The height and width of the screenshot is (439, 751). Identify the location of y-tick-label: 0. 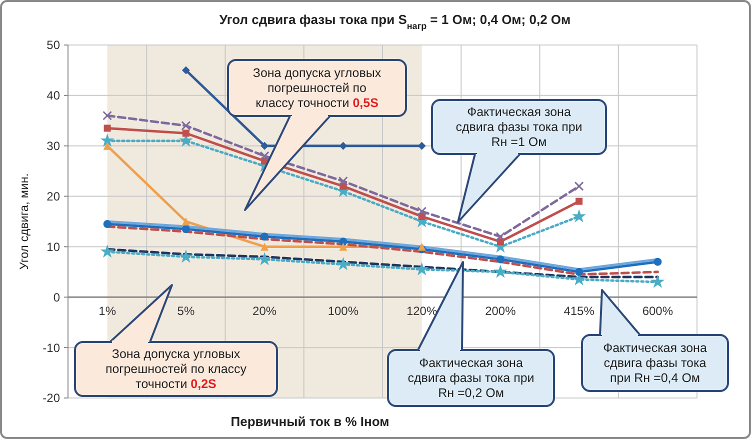
(56, 297).